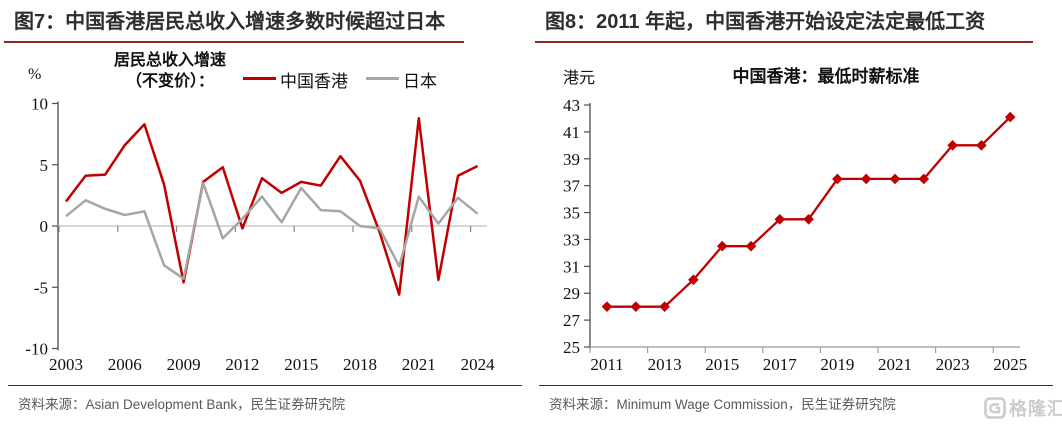 Image resolution: width=1062 pixels, height=426 pixels. What do you see at coordinates (35, 74) in the screenshot?
I see `y-axis-unit-label: %` at bounding box center [35, 74].